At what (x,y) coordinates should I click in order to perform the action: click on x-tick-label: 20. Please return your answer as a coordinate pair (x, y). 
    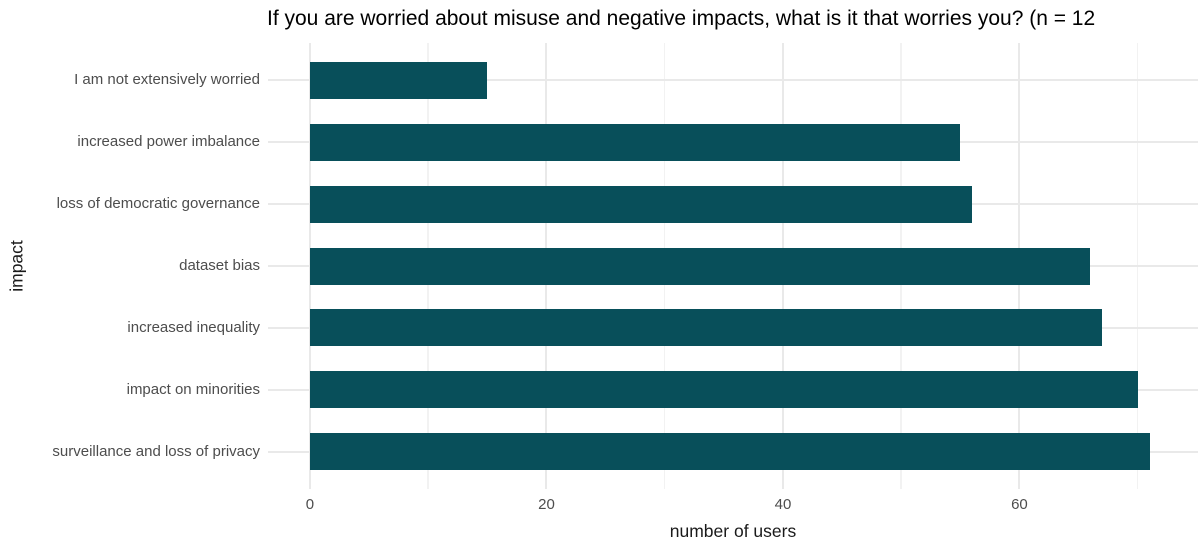
    Looking at the image, I should click on (546, 504).